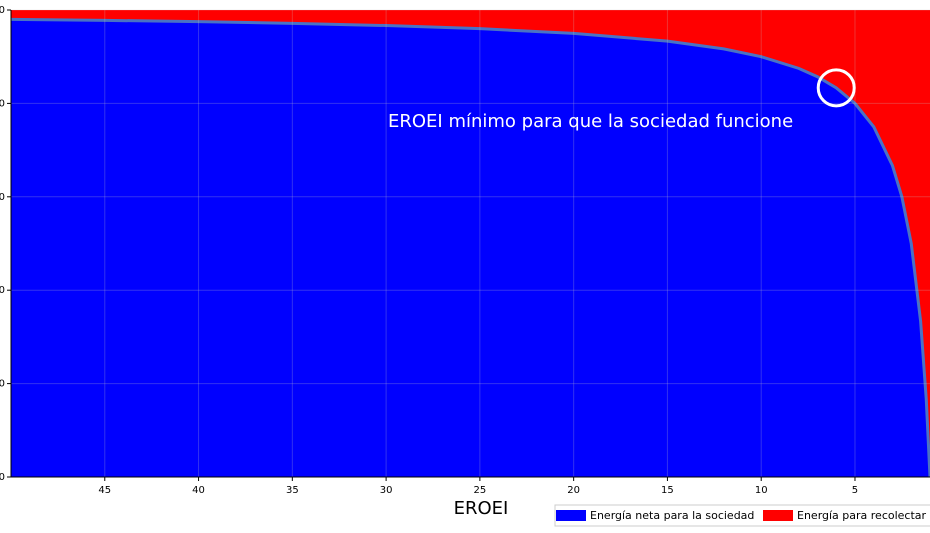 The height and width of the screenshot is (533, 930). What do you see at coordinates (855, 490) in the screenshot?
I see `x-tick-label: 5` at bounding box center [855, 490].